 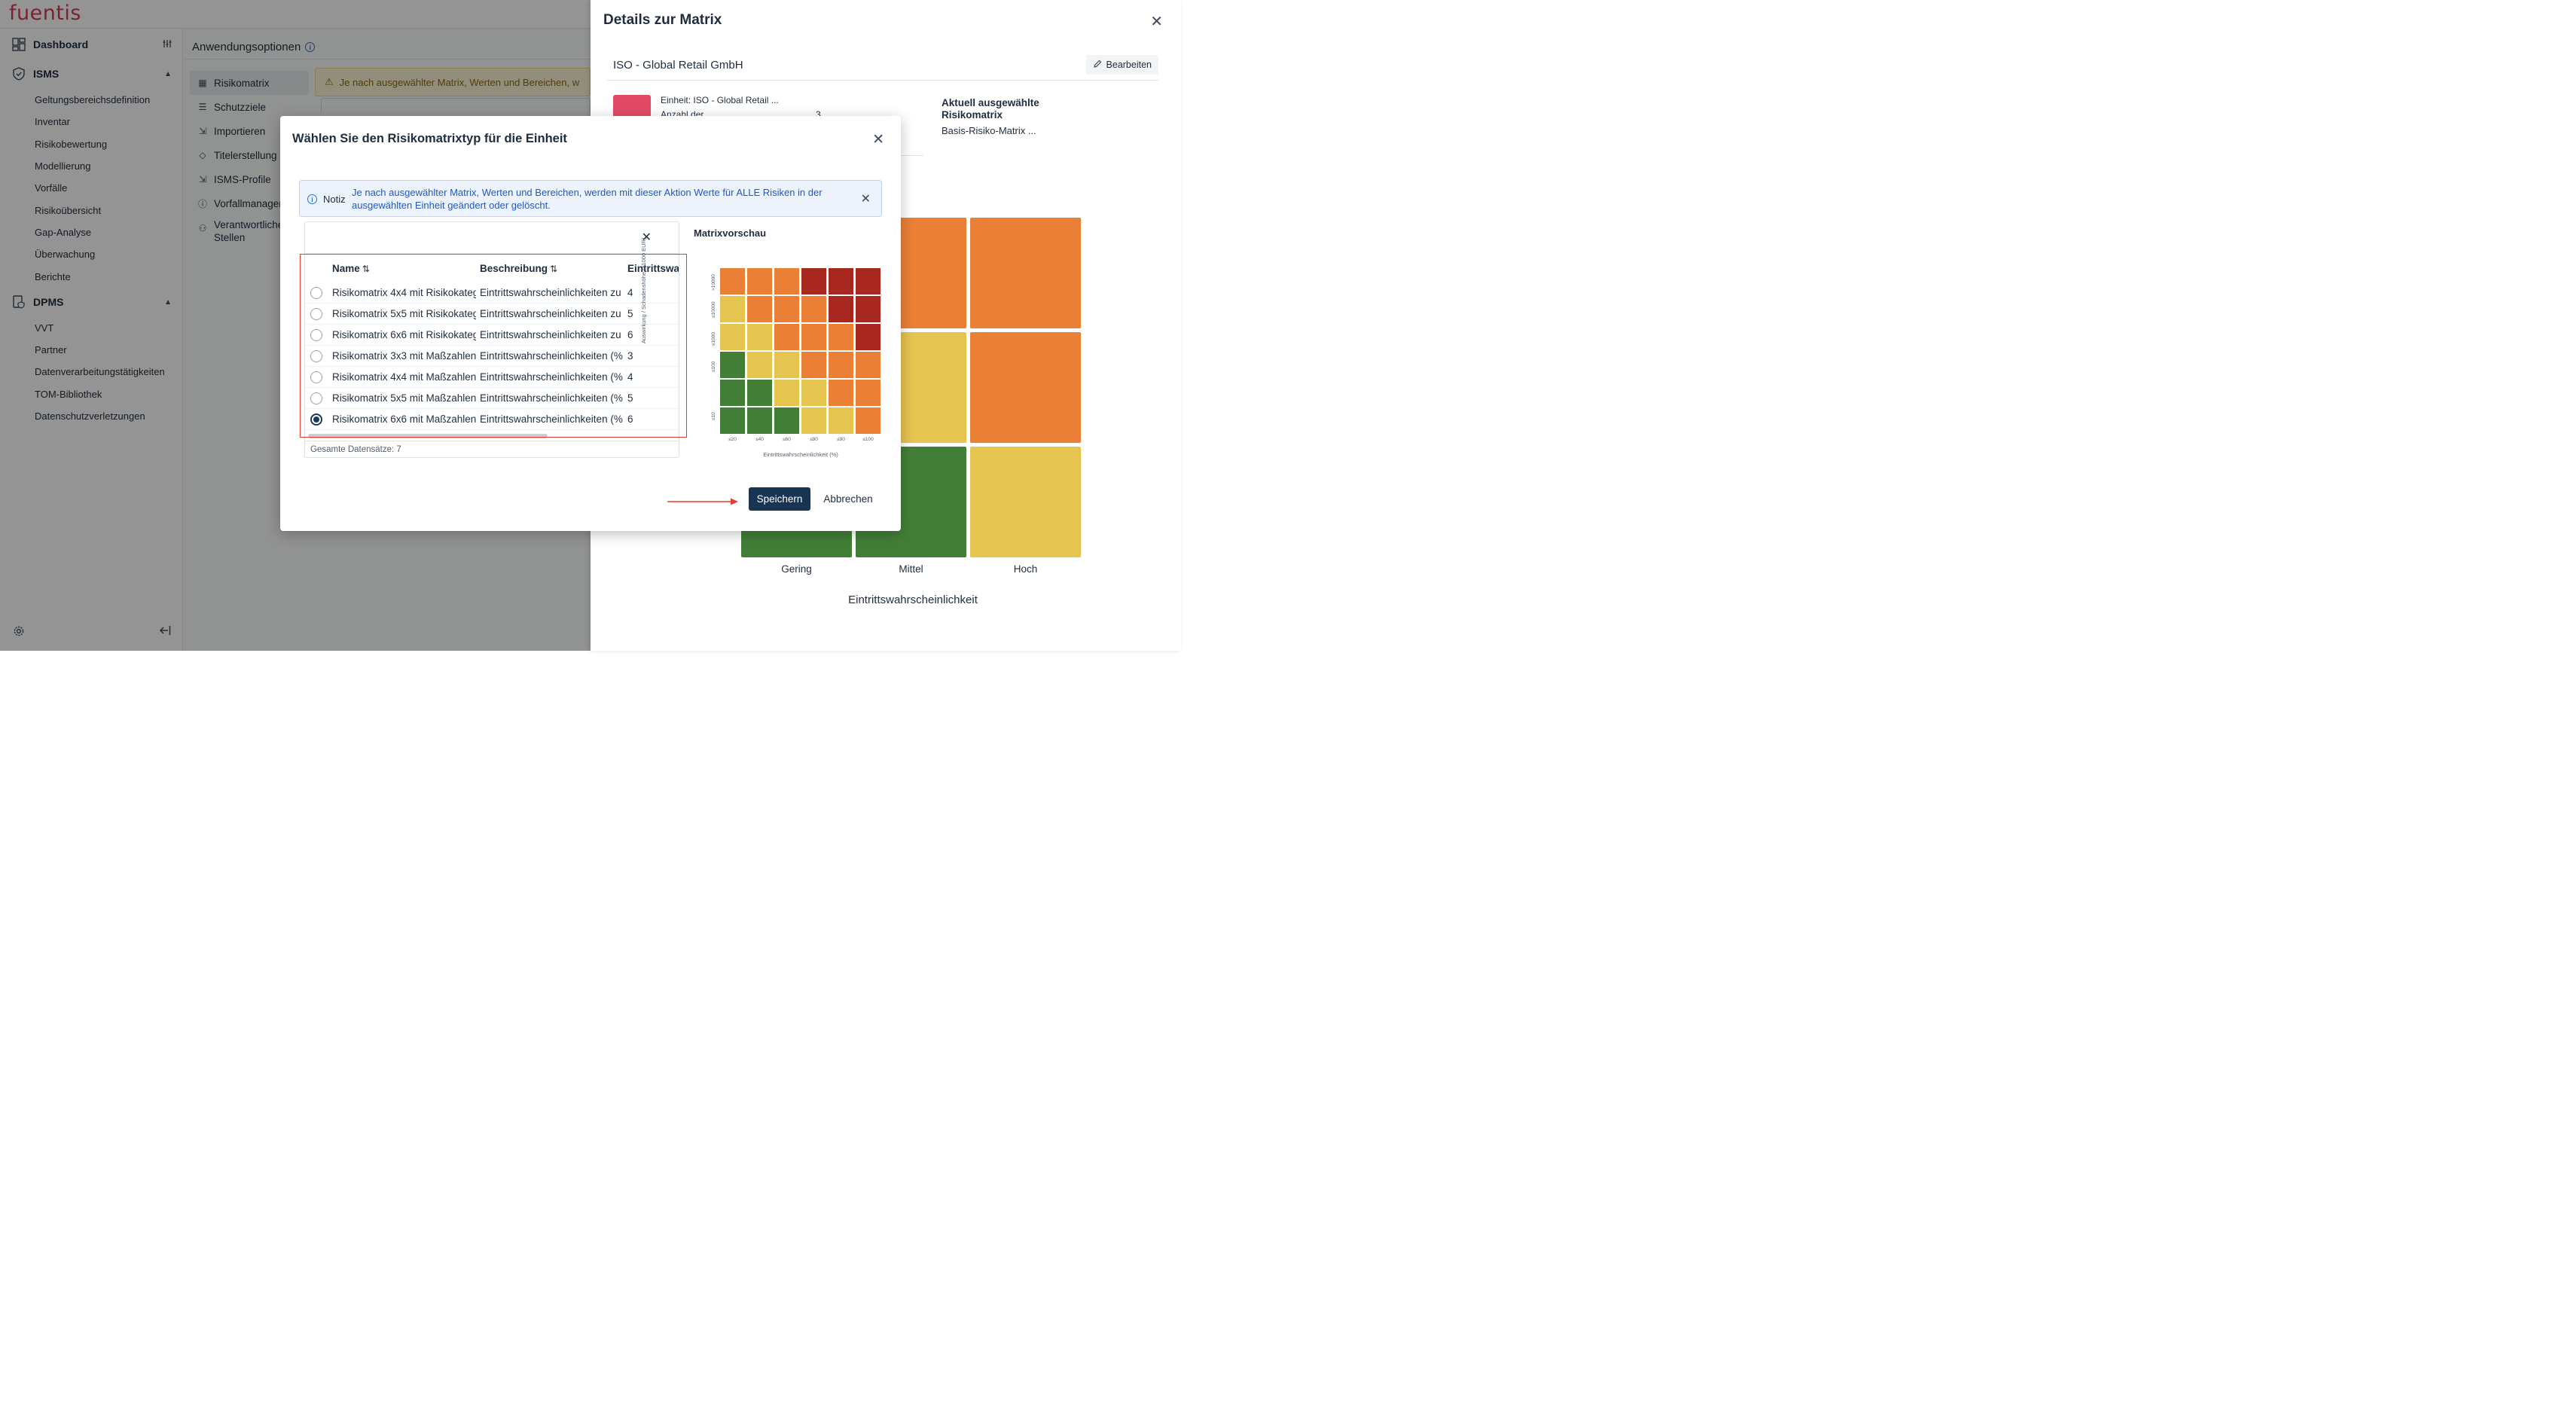 I want to click on top-bar: fuentis, so click(x=296, y=14).